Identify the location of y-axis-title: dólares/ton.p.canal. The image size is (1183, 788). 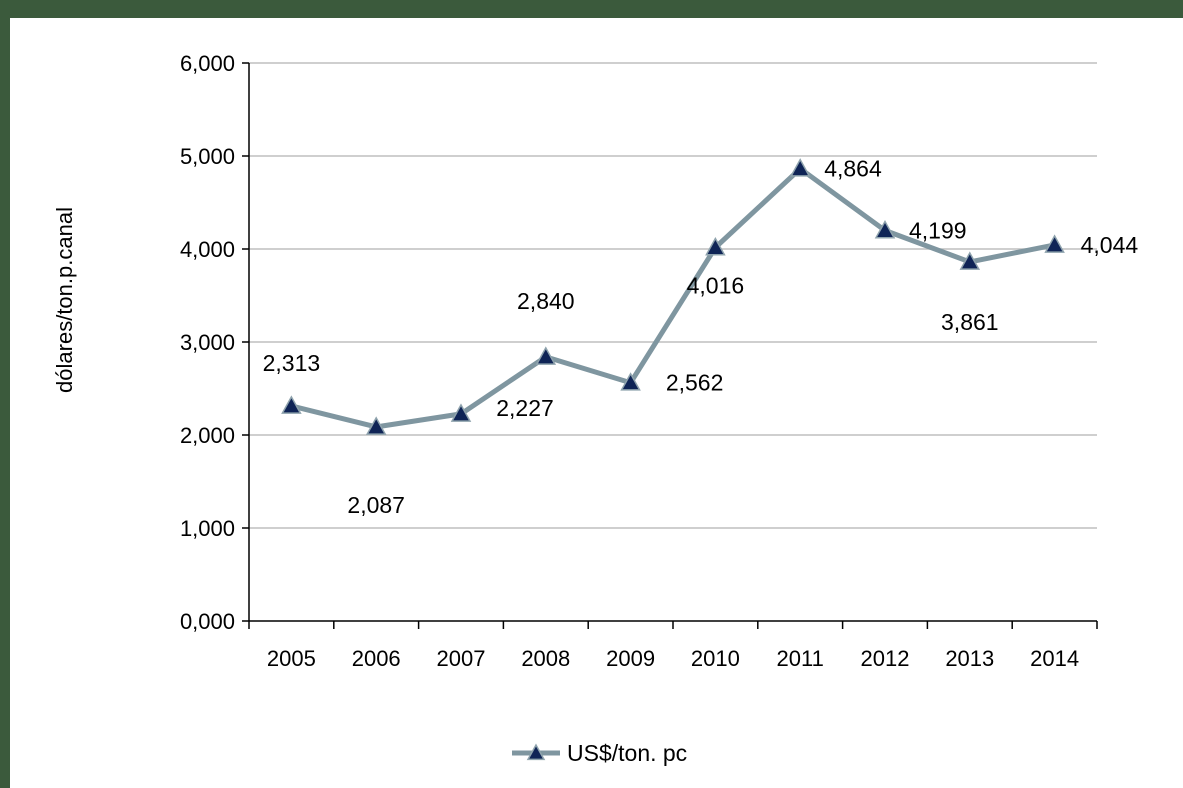
(64, 300).